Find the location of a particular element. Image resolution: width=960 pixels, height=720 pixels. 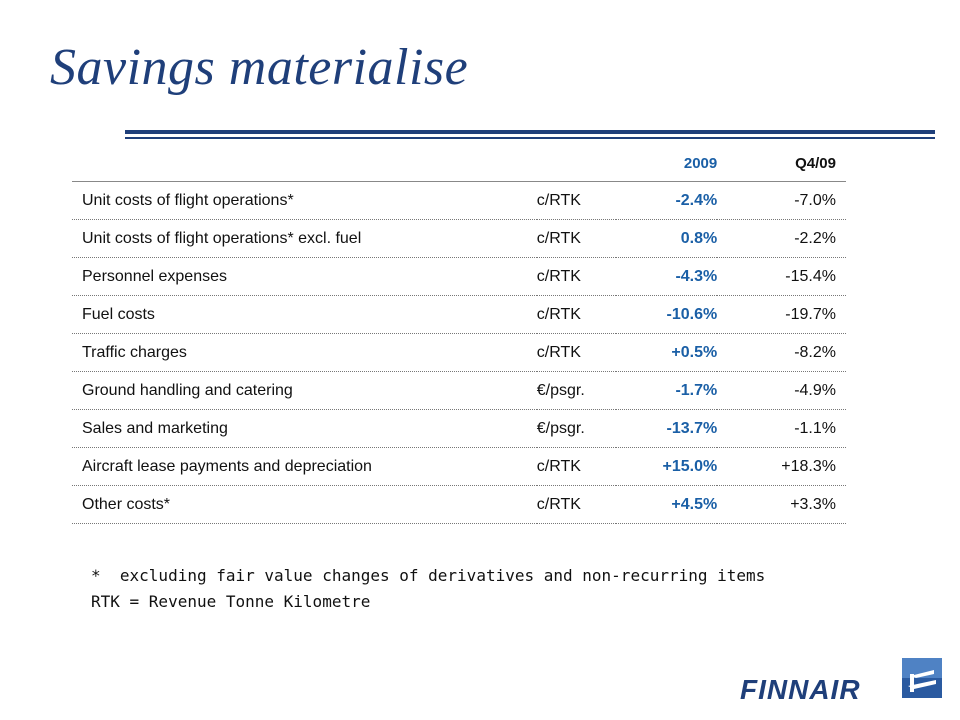

finnair-f-emblem-icon is located at coordinates (922, 678).